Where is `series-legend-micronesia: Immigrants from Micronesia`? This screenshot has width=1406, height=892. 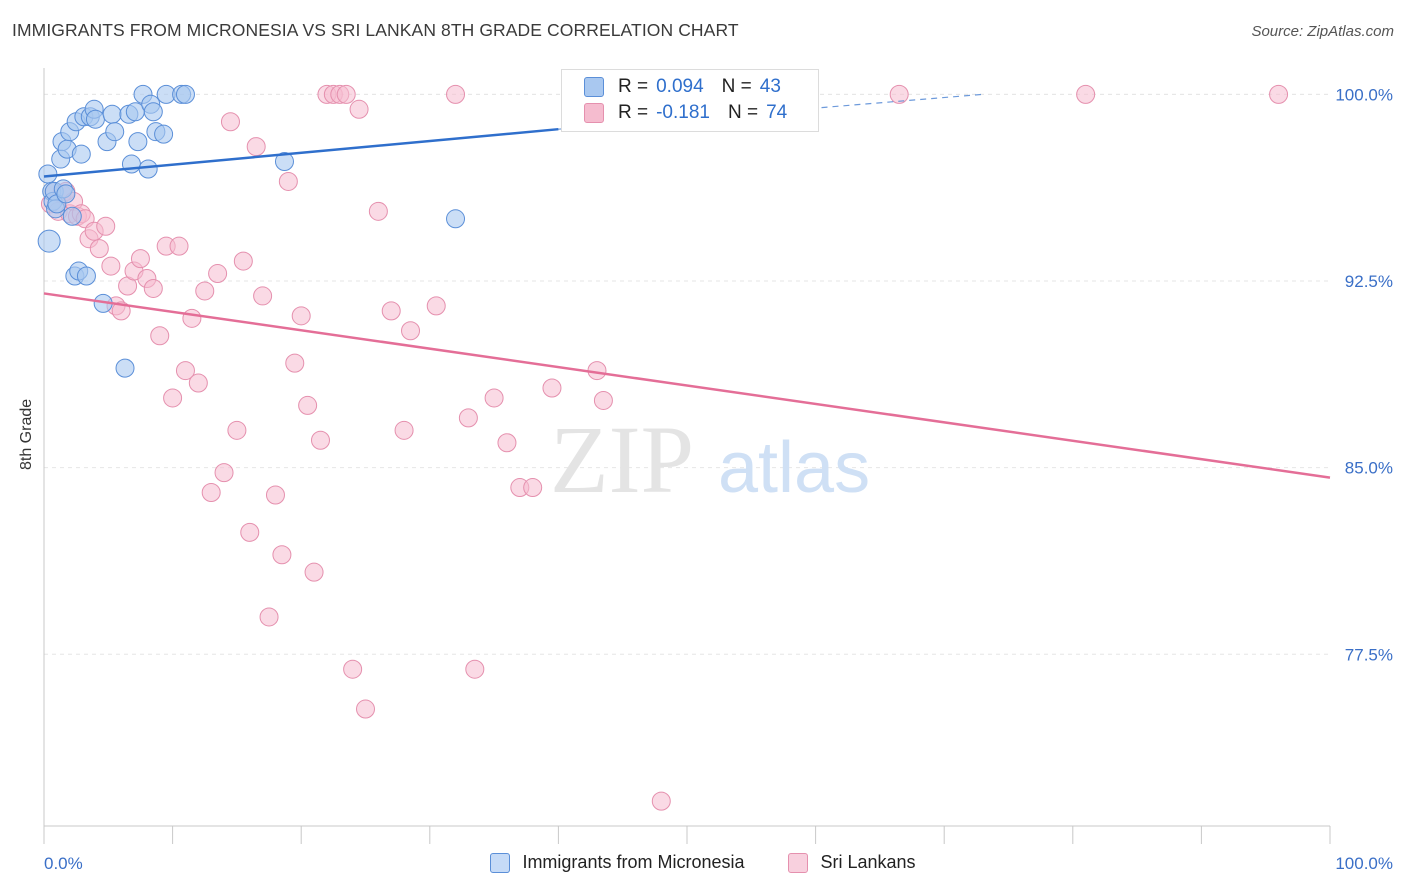 series-legend-micronesia: Immigrants from Micronesia is located at coordinates (617, 862).